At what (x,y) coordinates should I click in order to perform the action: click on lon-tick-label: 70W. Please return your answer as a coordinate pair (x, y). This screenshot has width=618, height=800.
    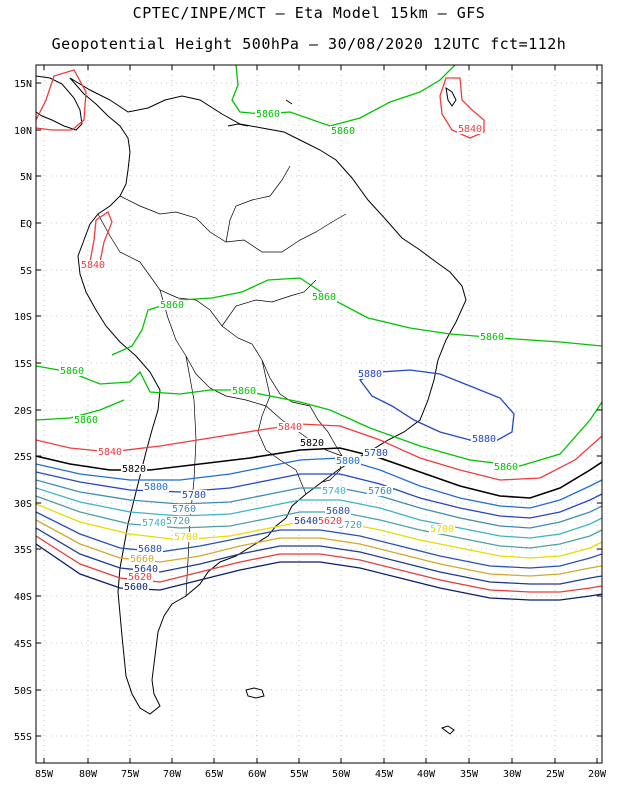
    Looking at the image, I should click on (172, 774).